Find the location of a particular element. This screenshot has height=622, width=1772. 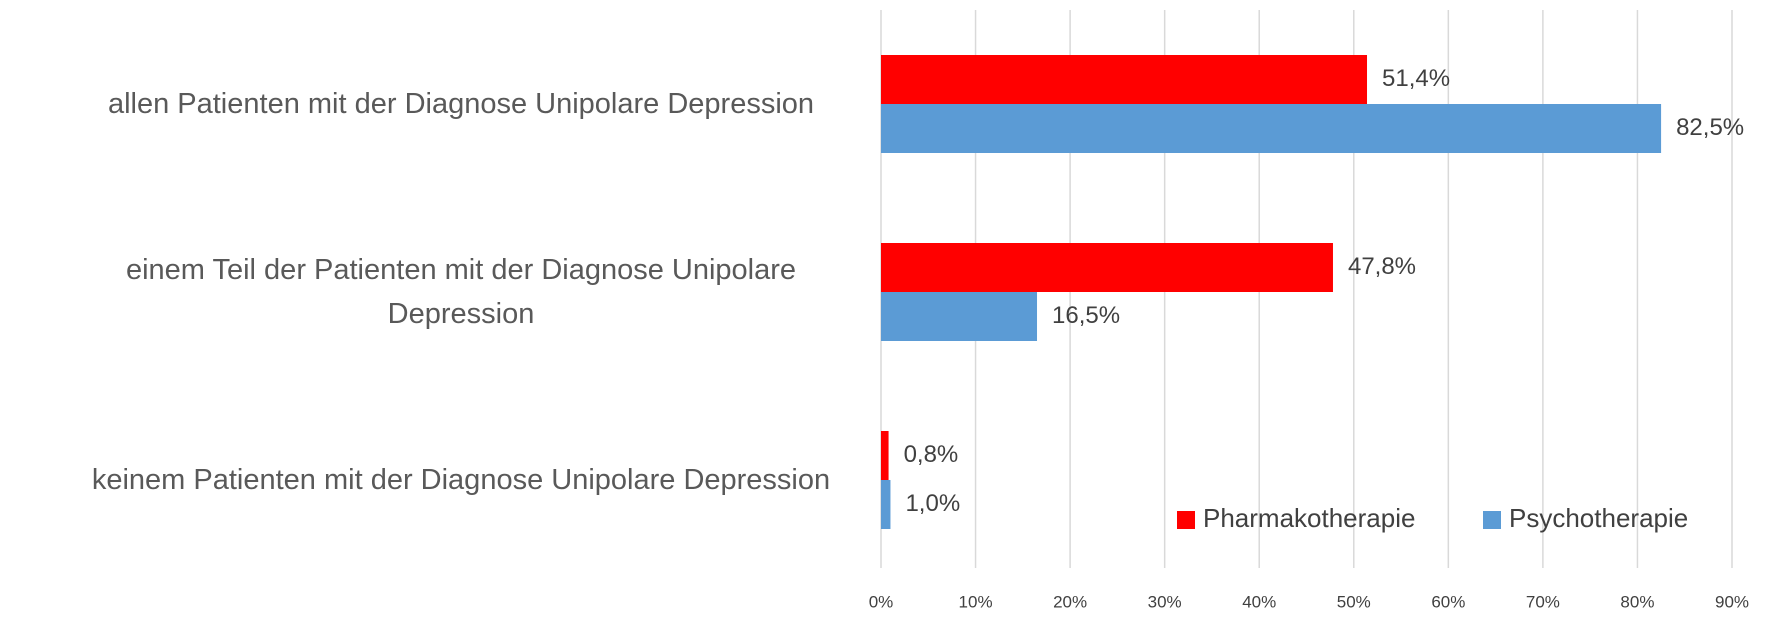

x-tick-label: 20% is located at coordinates (1070, 601).